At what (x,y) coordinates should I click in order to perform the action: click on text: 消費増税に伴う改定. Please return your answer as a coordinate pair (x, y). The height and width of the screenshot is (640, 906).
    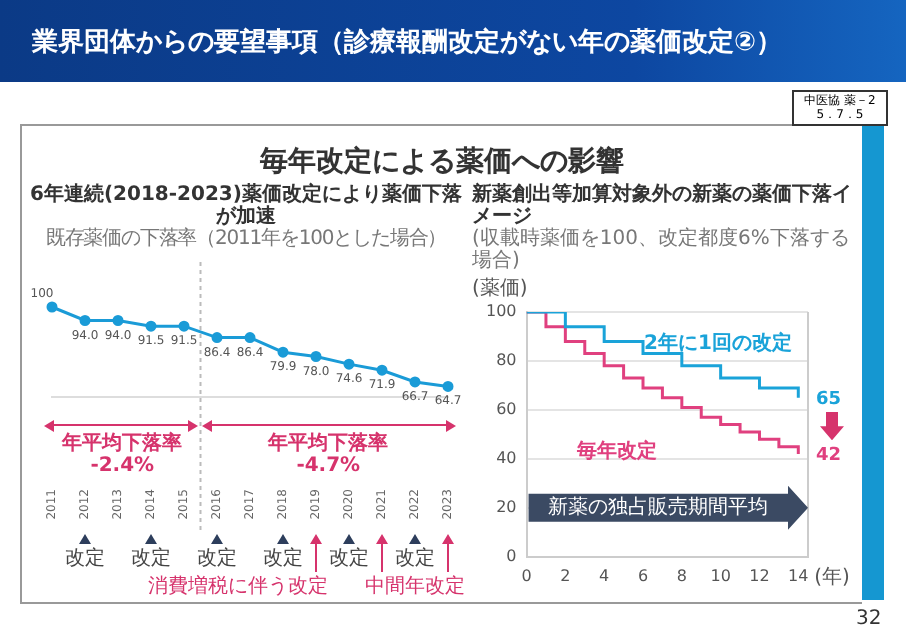
    Looking at the image, I should click on (238, 586).